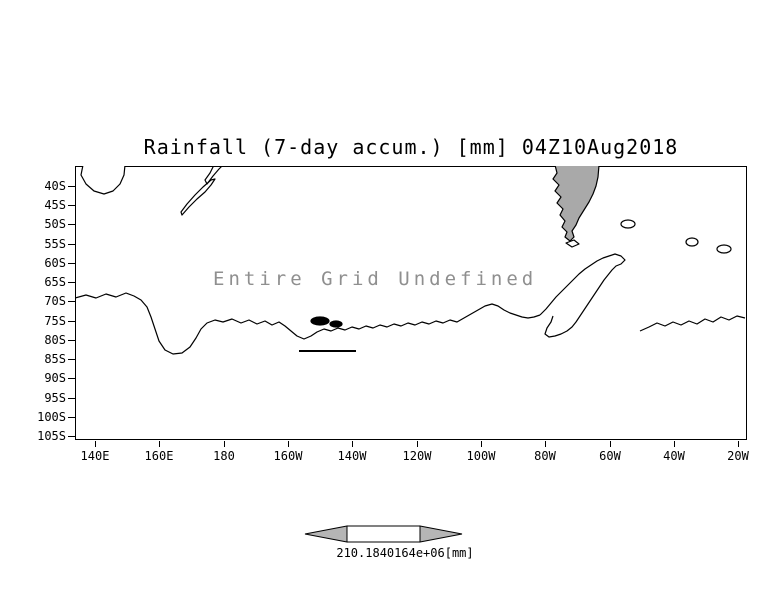 The image size is (784, 612). I want to click on colorbar-right-arrow, so click(441, 534).